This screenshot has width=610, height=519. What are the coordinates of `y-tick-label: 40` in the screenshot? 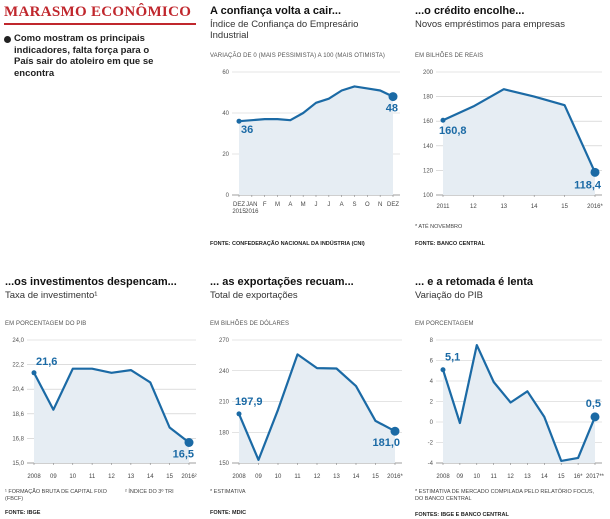 It's located at (225, 114).